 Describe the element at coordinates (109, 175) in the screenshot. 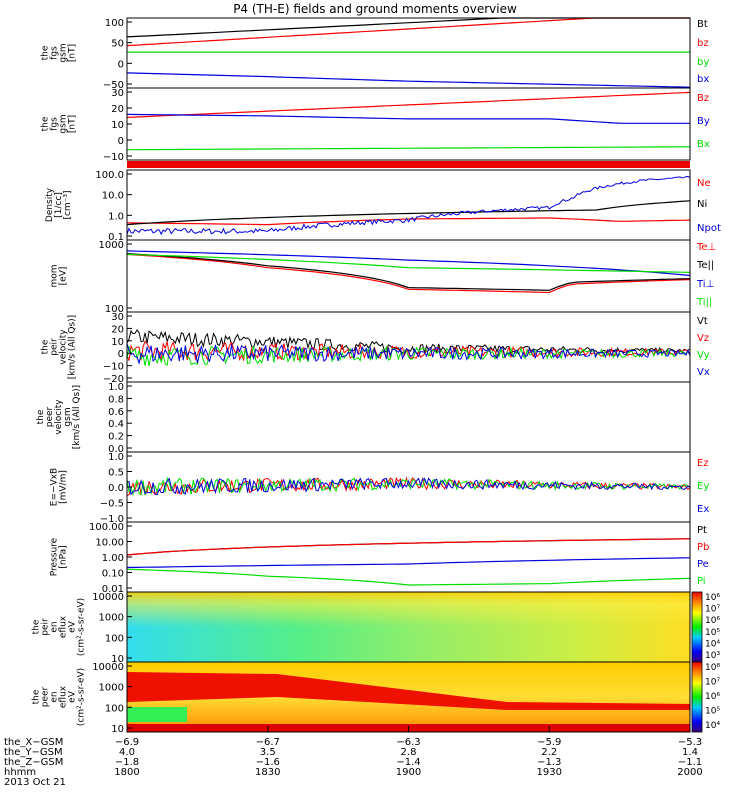

I see `y-tick-label: 100.0` at that location.